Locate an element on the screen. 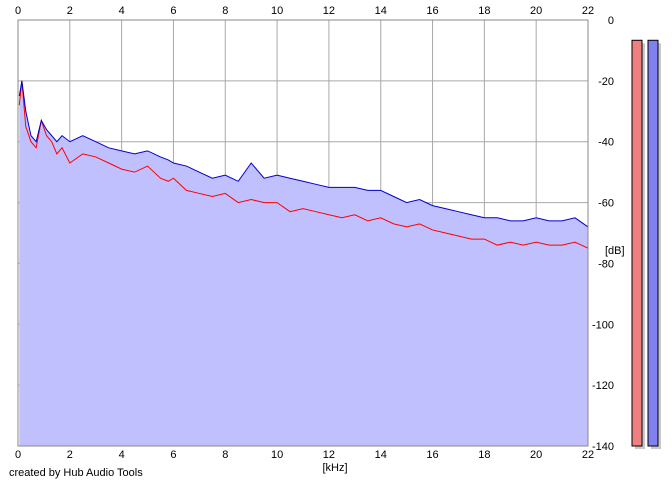  y-tick-label: -80 is located at coordinates (606, 264).